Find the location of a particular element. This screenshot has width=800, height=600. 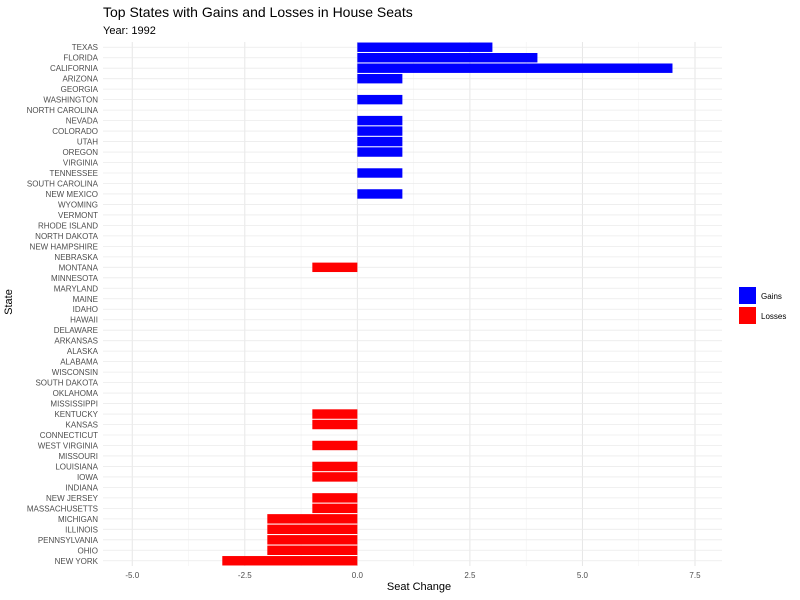

x-tick-labels: -5.0 -2.5 0.0 2.5 5.0 7.5 is located at coordinates (413, 575).